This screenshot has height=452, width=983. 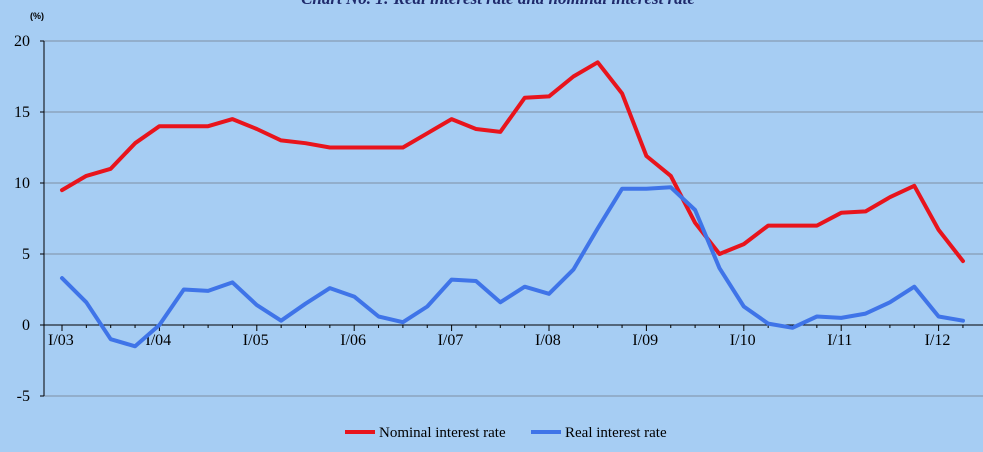 I want to click on y-tick-label: -5, so click(x=23, y=396).